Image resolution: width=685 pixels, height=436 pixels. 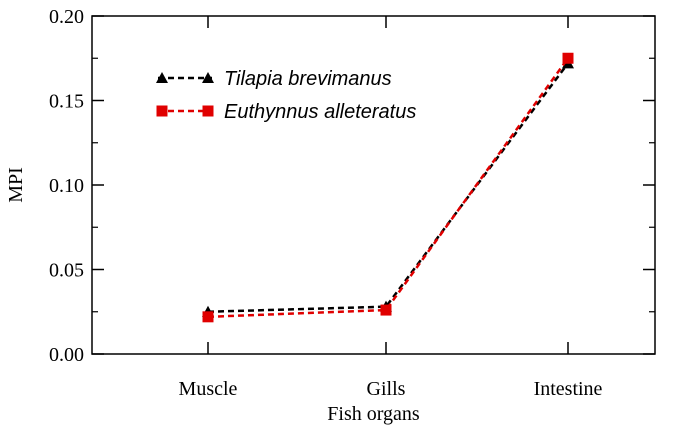 I want to click on y-tick-label: 0.20, so click(x=66, y=17).